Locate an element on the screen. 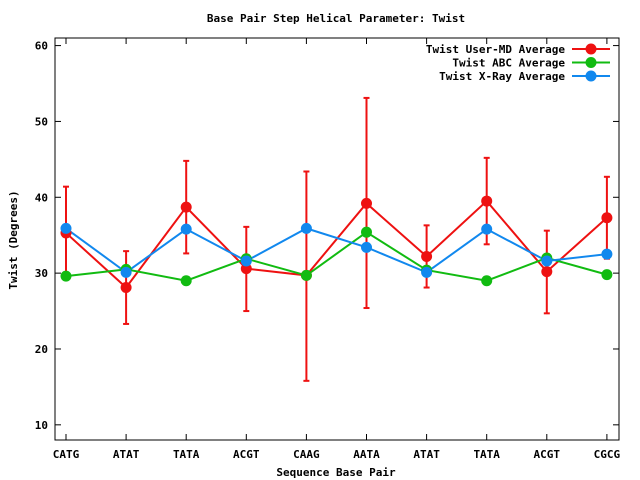 The image size is (640, 480). legend-label: Twist X-Ray Average is located at coordinates (502, 76).